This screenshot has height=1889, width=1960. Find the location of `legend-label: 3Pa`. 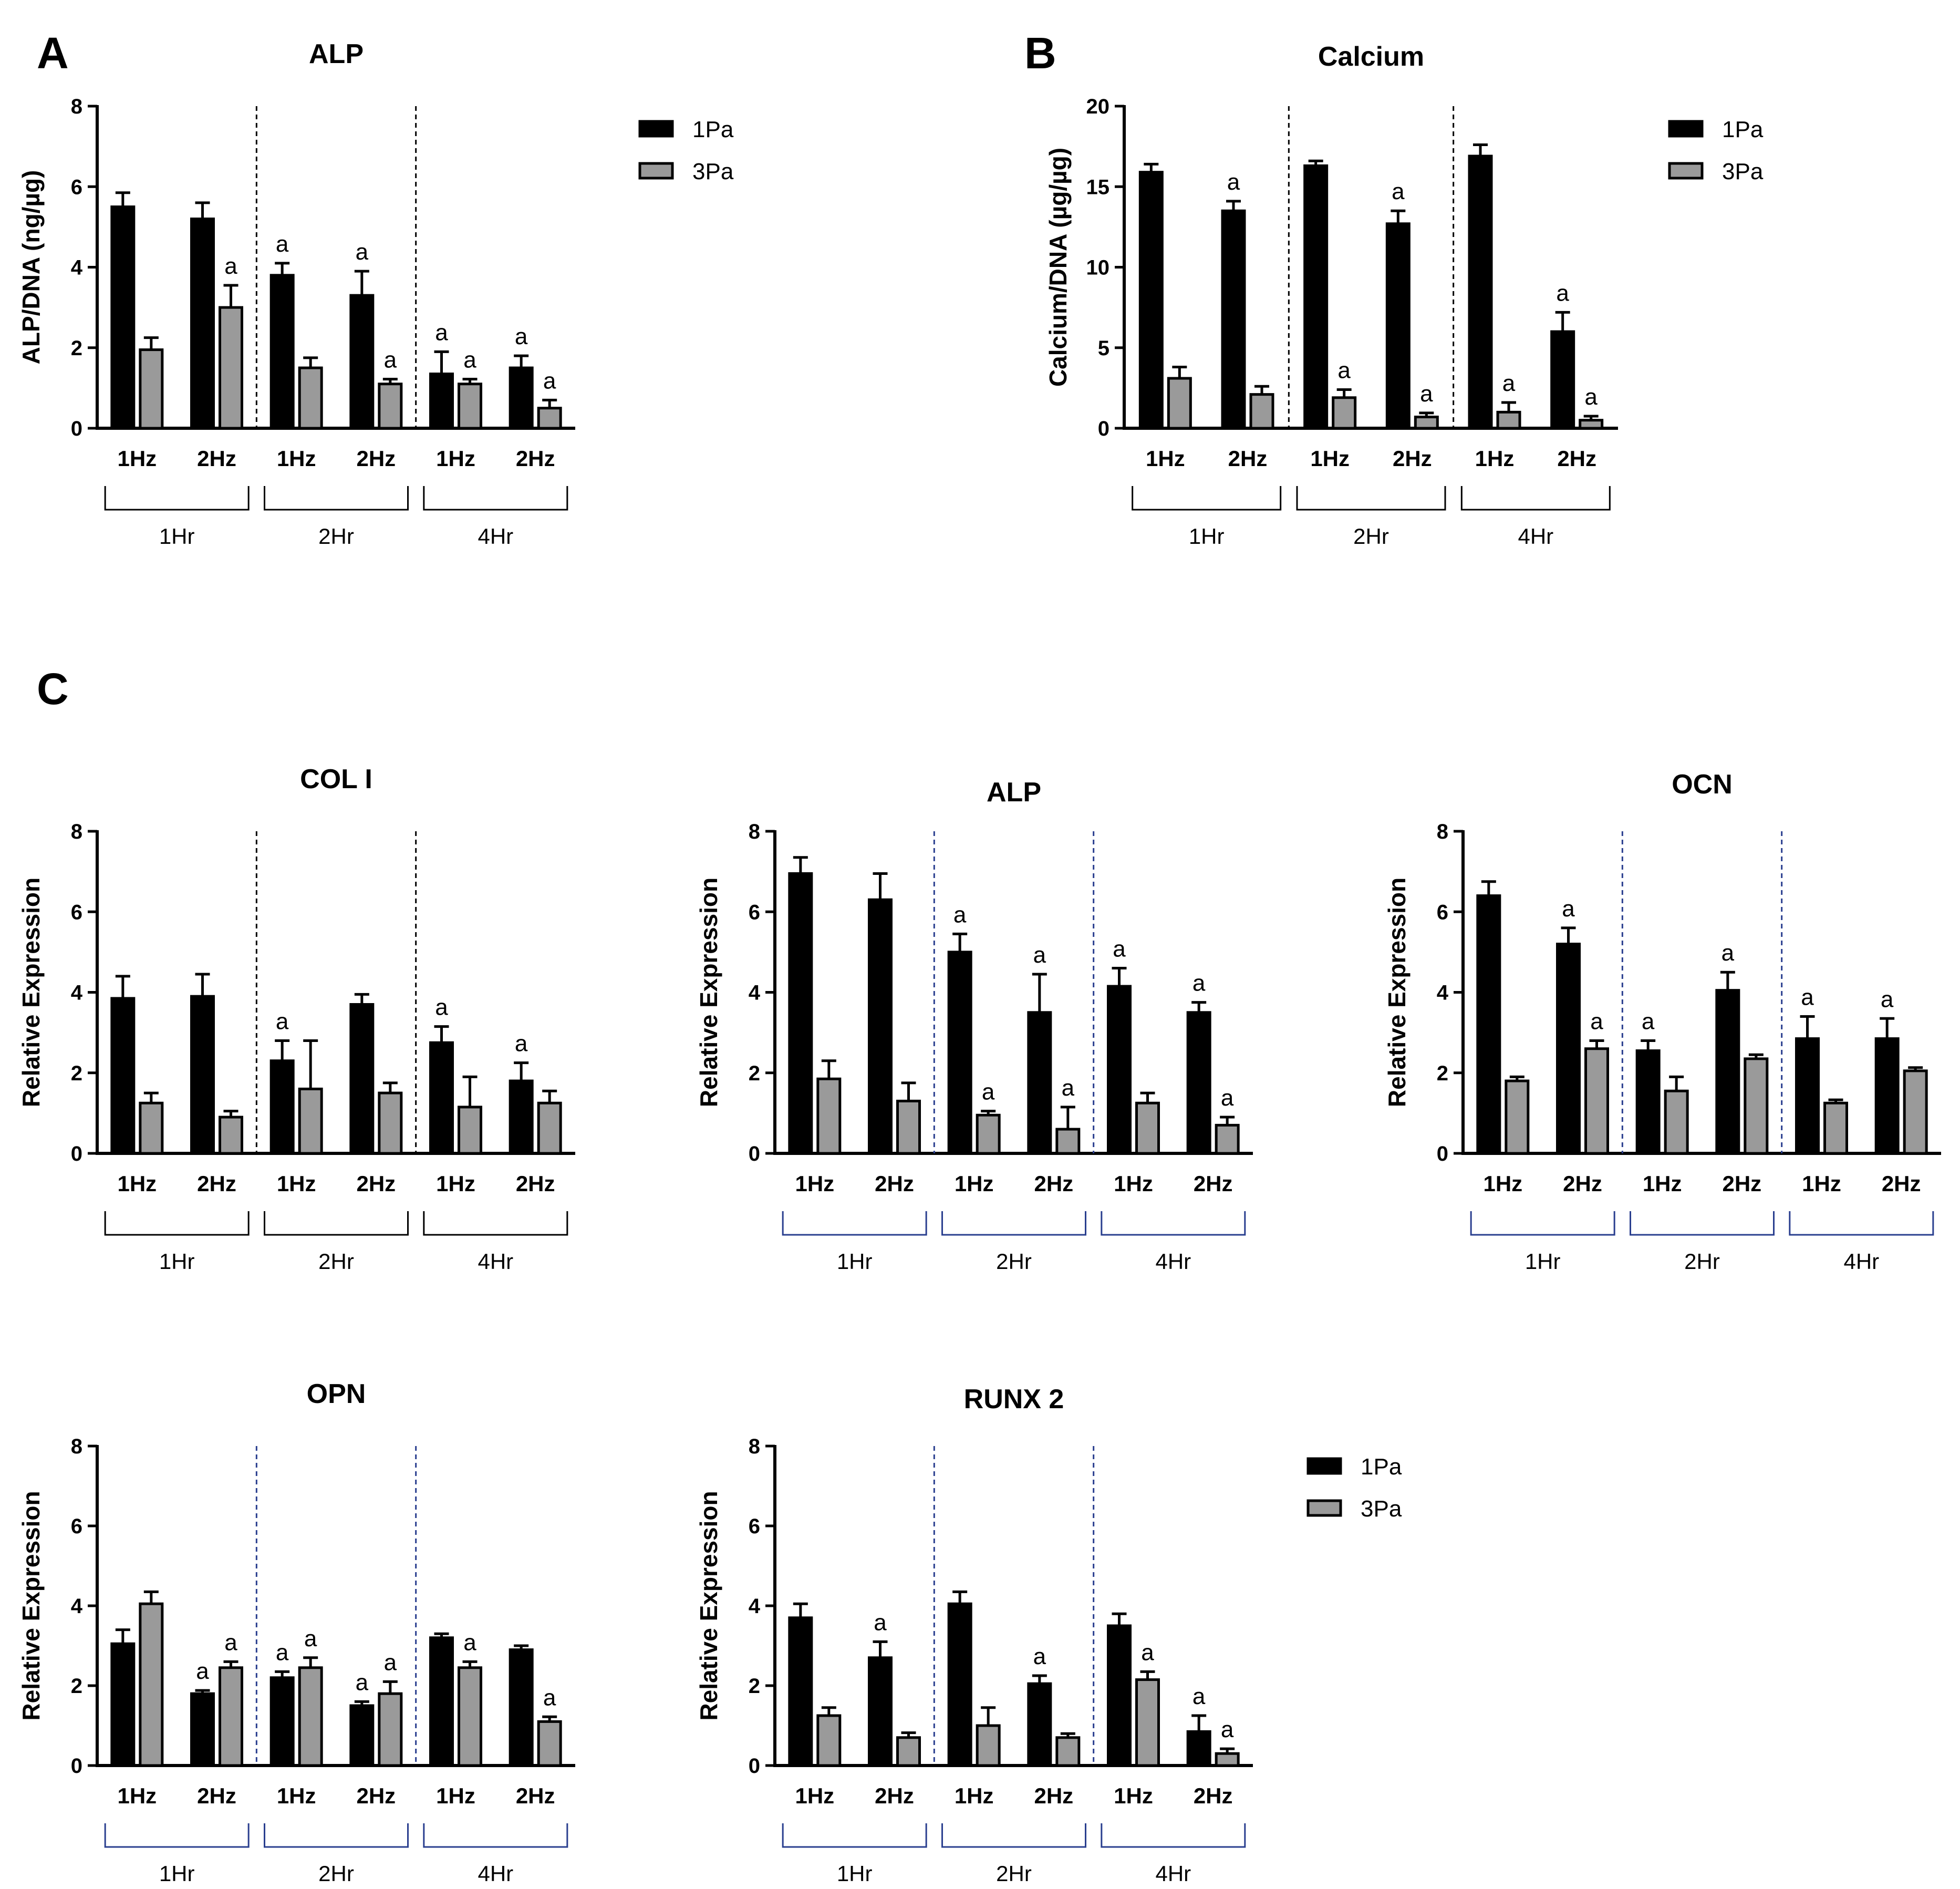

legend-label: 3Pa is located at coordinates (1381, 1509).